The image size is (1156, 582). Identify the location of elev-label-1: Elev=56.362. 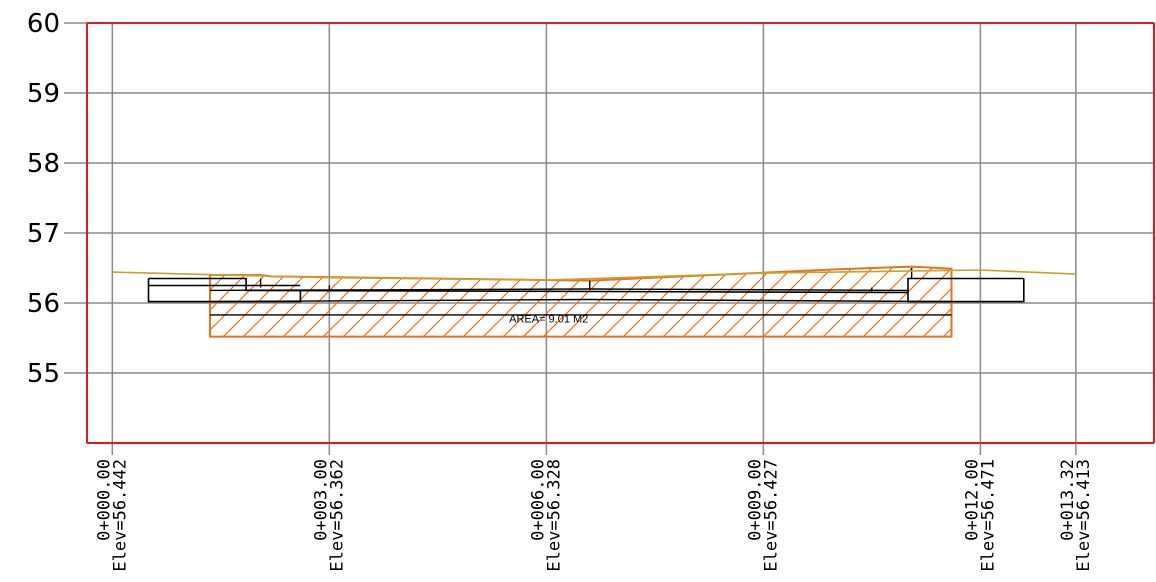
(337, 515).